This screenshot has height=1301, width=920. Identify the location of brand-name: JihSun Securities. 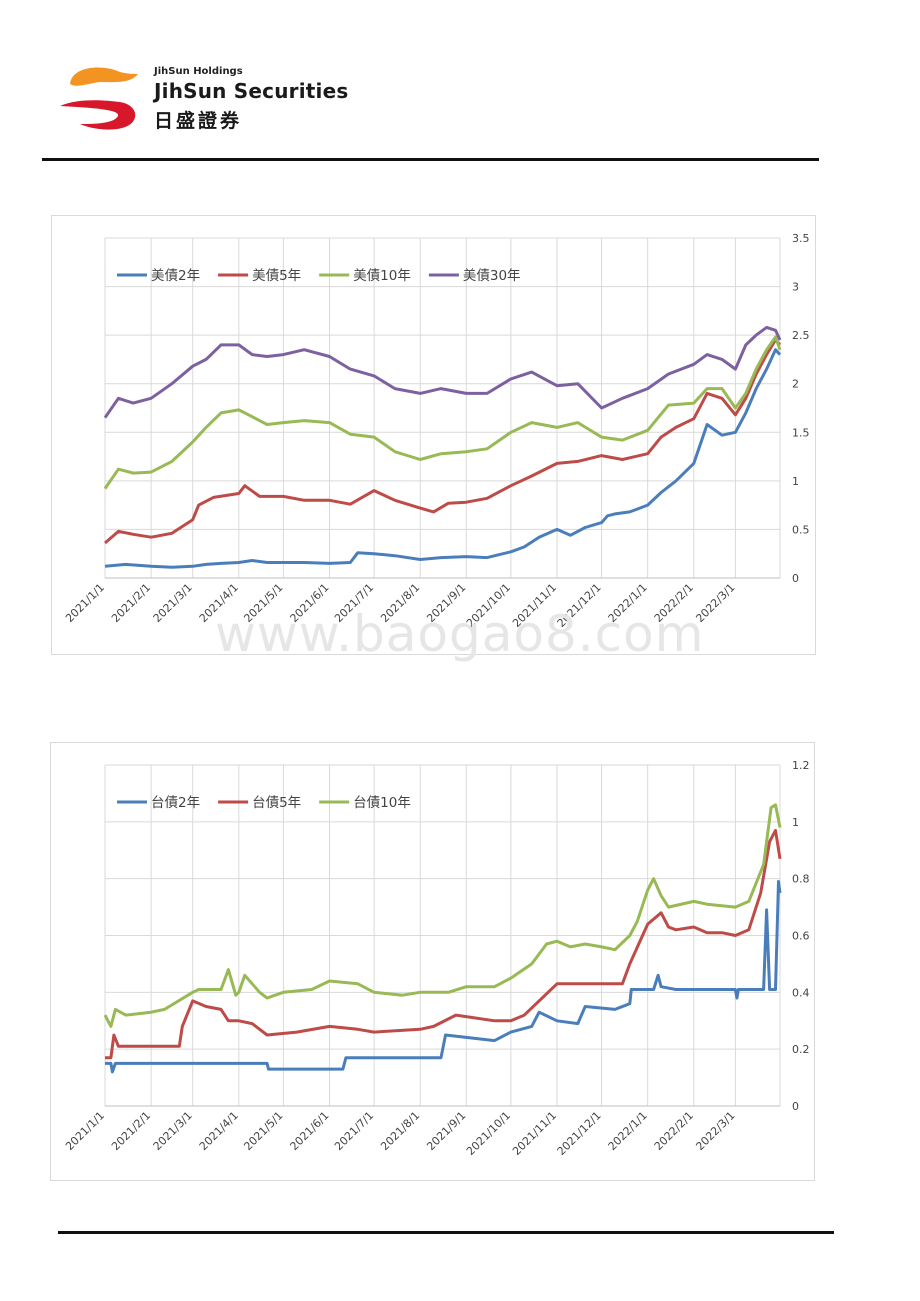
(251, 91).